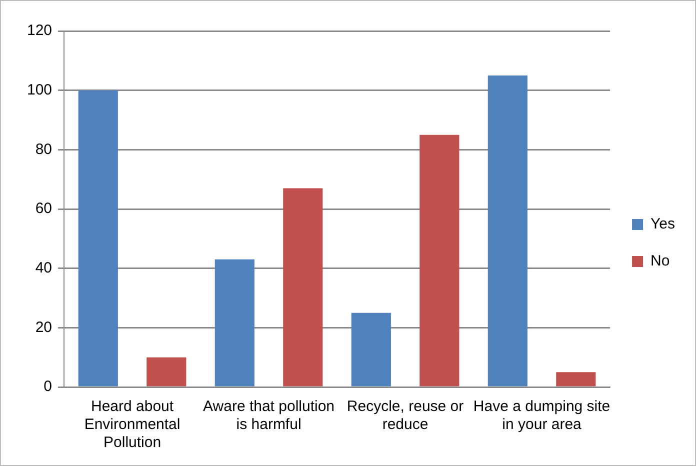  Describe the element at coordinates (48, 387) in the screenshot. I see `y-tick-label: 0` at that location.